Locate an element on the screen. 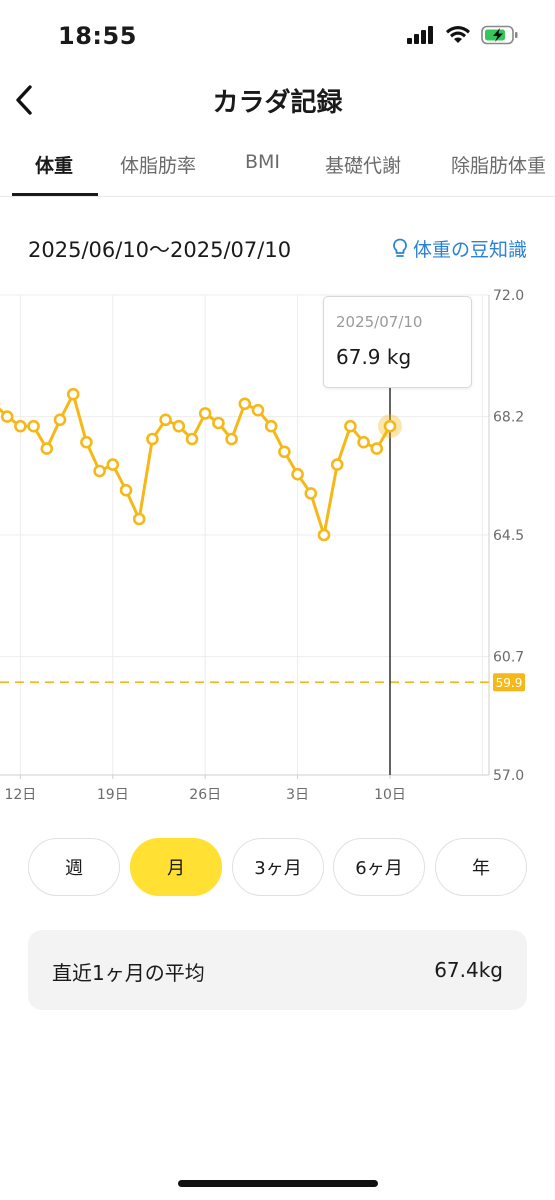 The image size is (555, 1200). average-card: 直近1ヶ月の平均 67.4kg is located at coordinates (277, 970).